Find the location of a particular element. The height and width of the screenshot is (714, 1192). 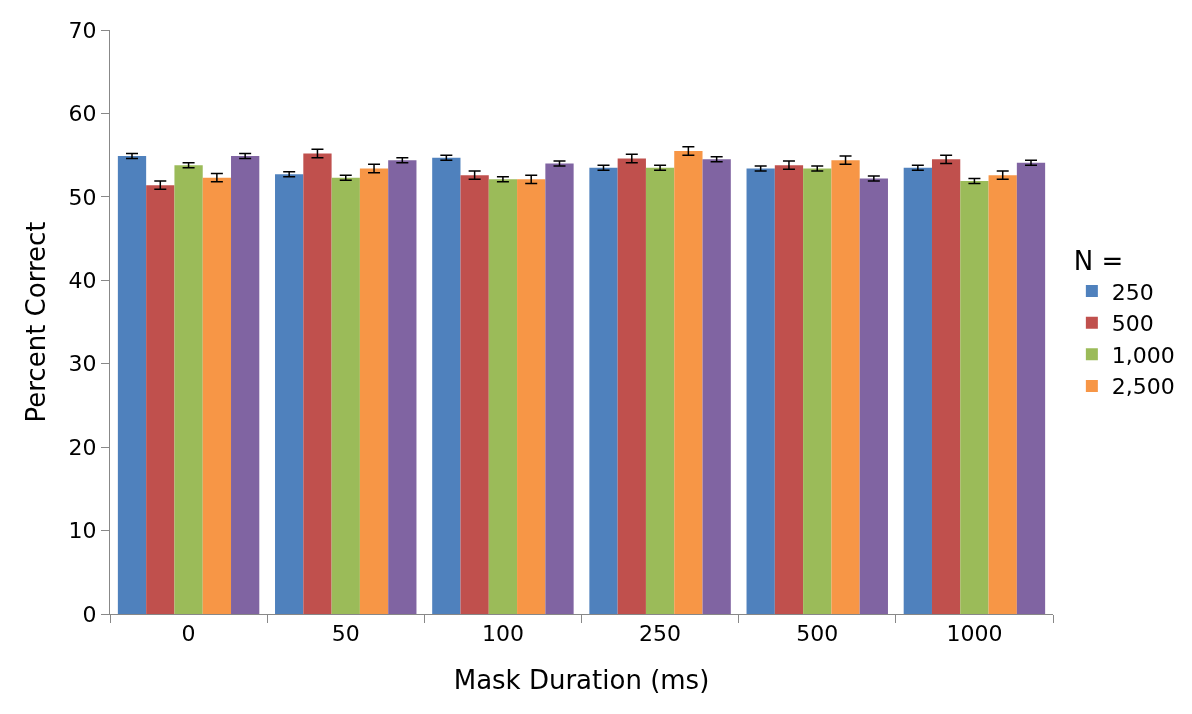

y-tick-label: 0 is located at coordinates (89, 614).